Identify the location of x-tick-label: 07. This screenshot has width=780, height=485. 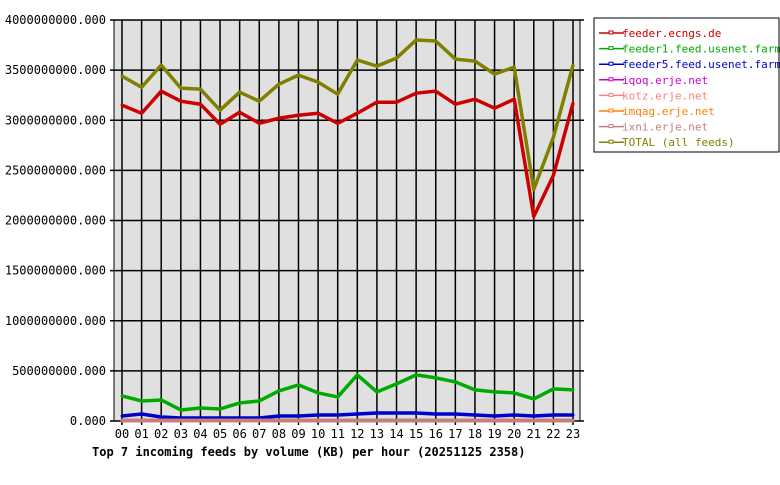
(259, 434).